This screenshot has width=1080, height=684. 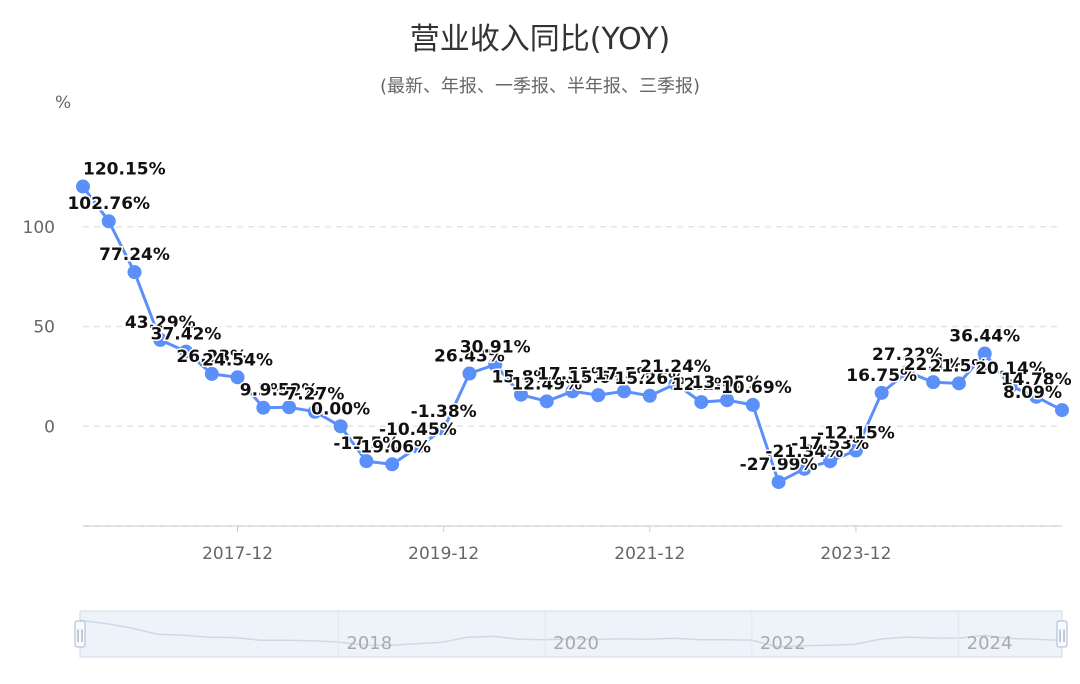 What do you see at coordinates (418, 430) in the screenshot?
I see `data-label: -10.45%` at bounding box center [418, 430].